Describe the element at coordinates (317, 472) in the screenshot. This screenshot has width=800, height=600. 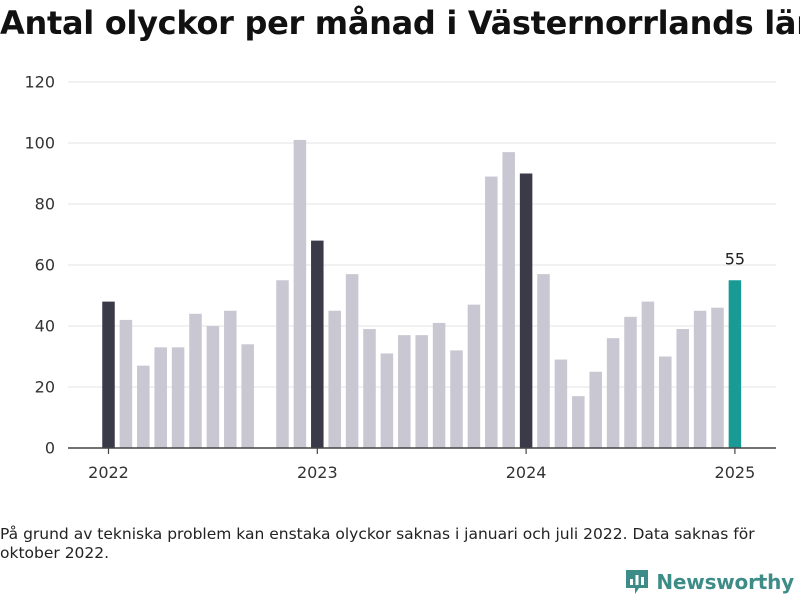
I see `x-tick-label: 2023` at that location.